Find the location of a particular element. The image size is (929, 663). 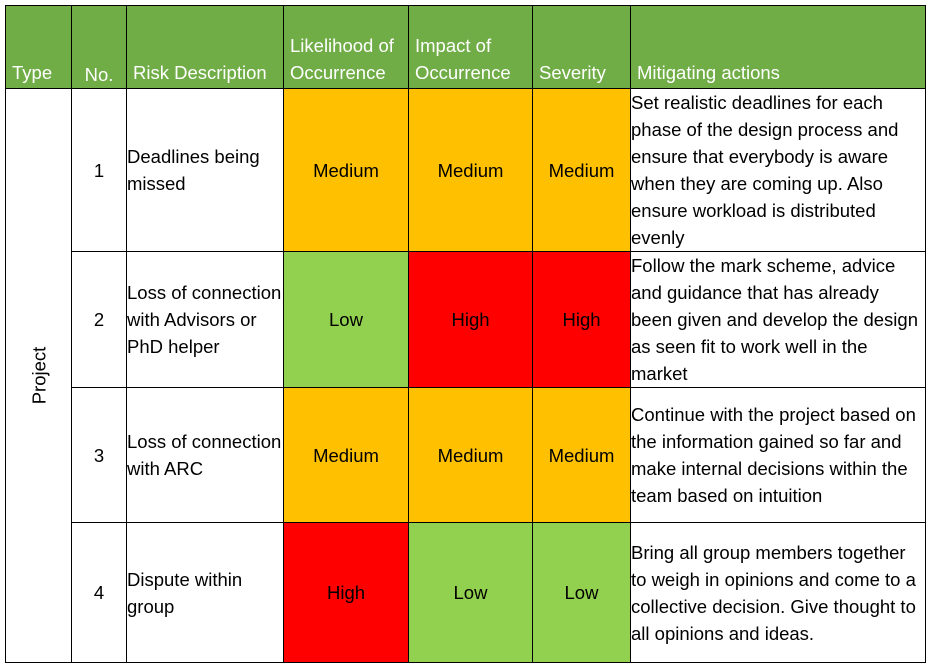

type-label: Project is located at coordinates (38, 375).